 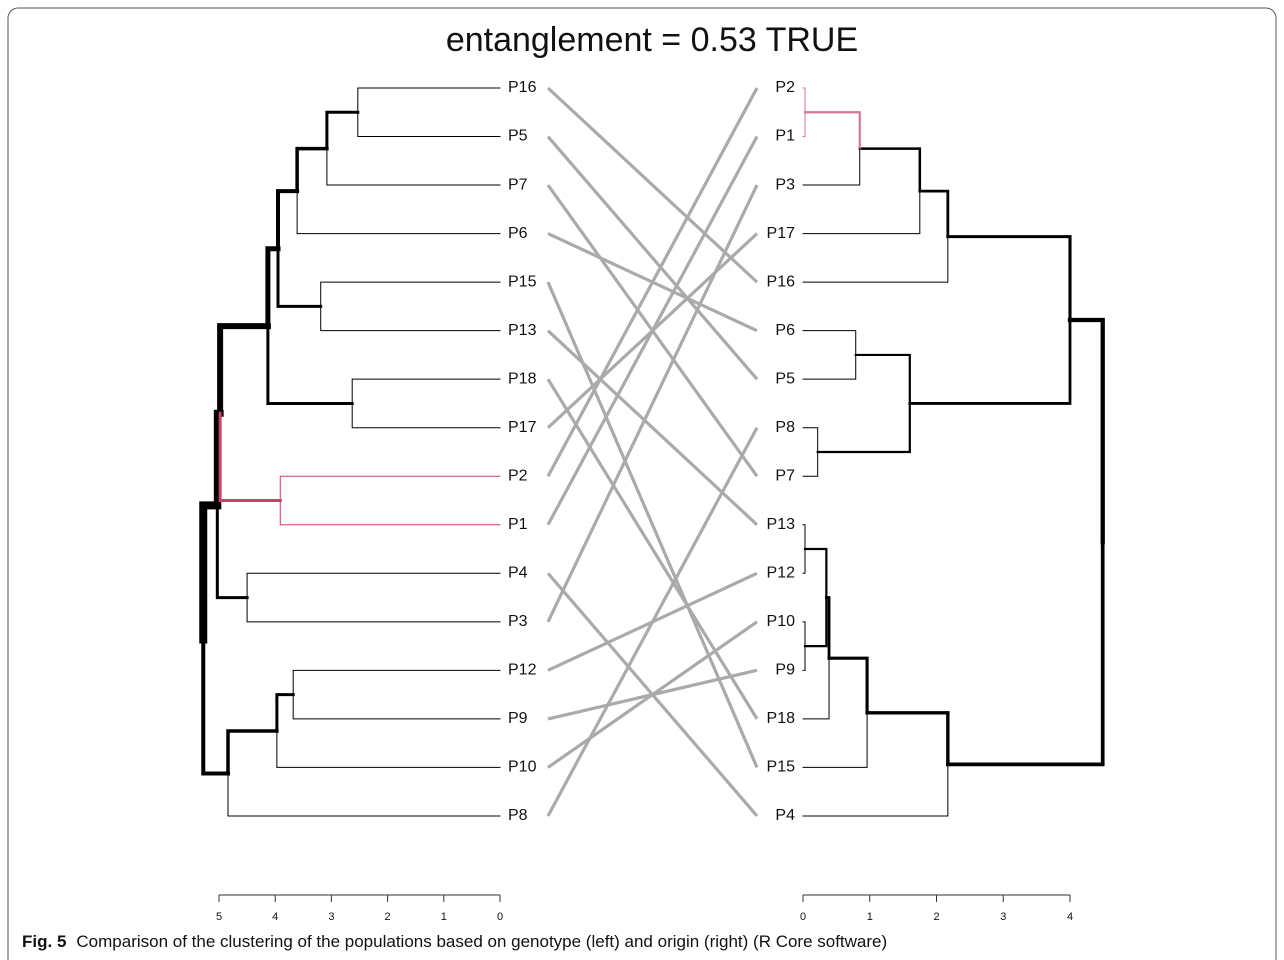 What do you see at coordinates (785, 427) in the screenshot?
I see `leaf-label: P8` at bounding box center [785, 427].